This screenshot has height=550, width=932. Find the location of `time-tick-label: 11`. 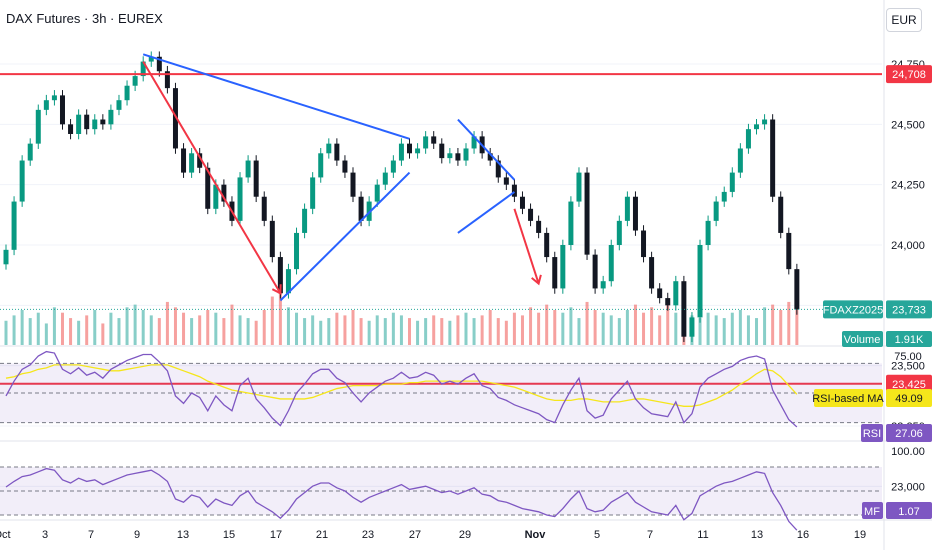

time-tick-label: 11 is located at coordinates (702, 535).